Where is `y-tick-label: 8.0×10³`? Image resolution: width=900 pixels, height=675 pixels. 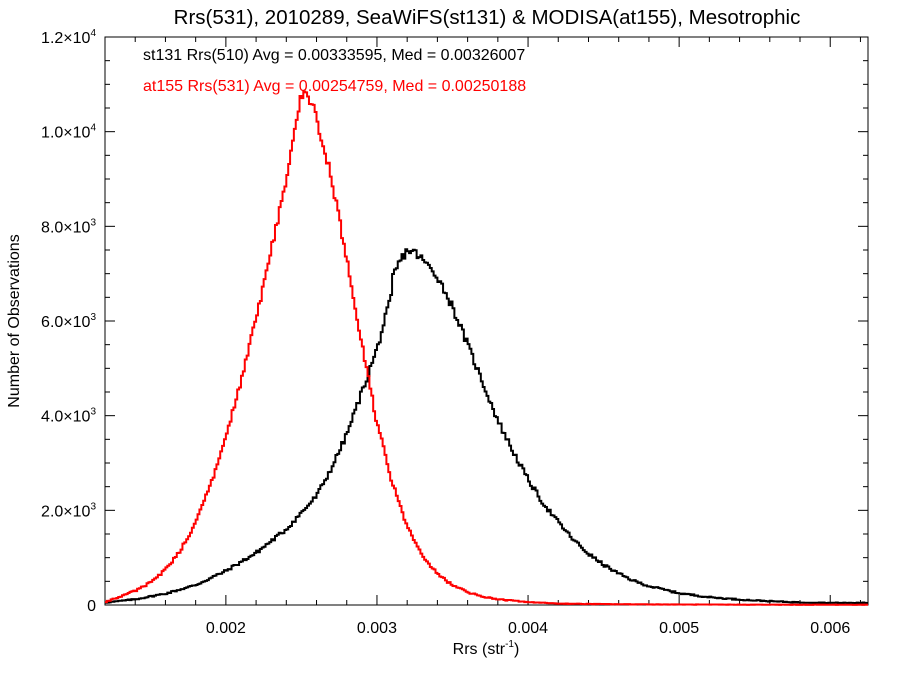
y-tick-label: 8.0×10³ is located at coordinates (68, 226).